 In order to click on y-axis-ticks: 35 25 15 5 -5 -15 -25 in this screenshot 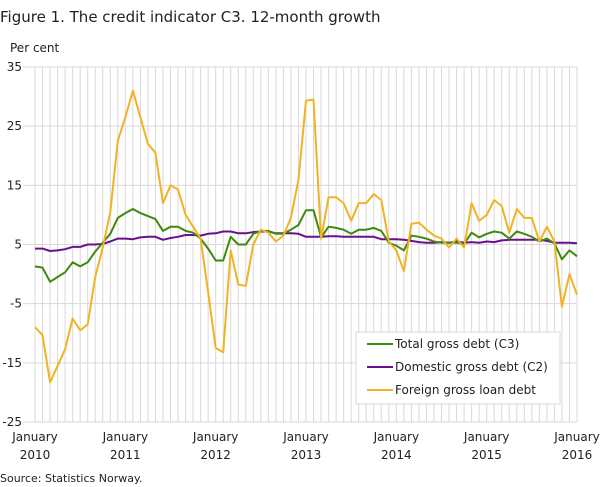, I will do `click(12, 244)`.